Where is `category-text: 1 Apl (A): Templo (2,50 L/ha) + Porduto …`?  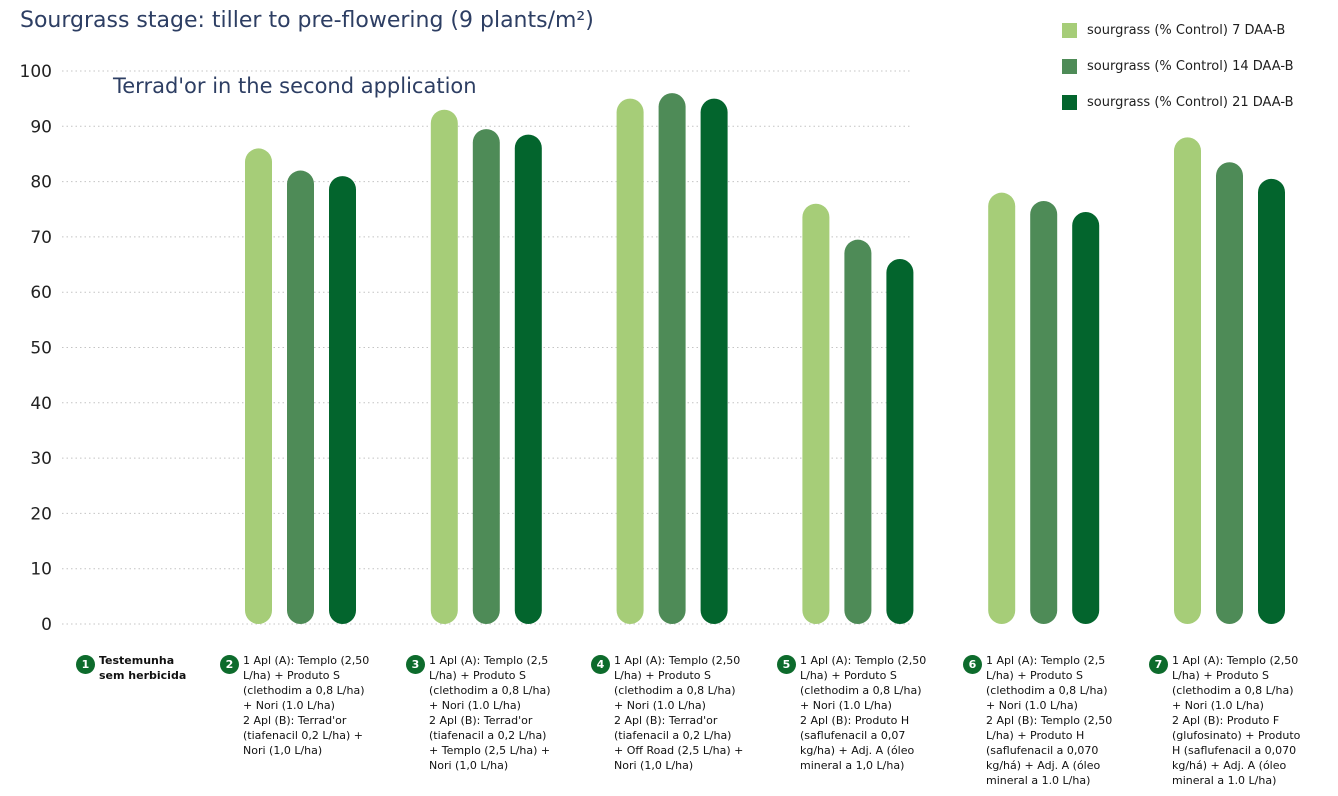
category-text: 1 Apl (A): Templo (2,50 L/ha) + Porduto … is located at coordinates (863, 713).